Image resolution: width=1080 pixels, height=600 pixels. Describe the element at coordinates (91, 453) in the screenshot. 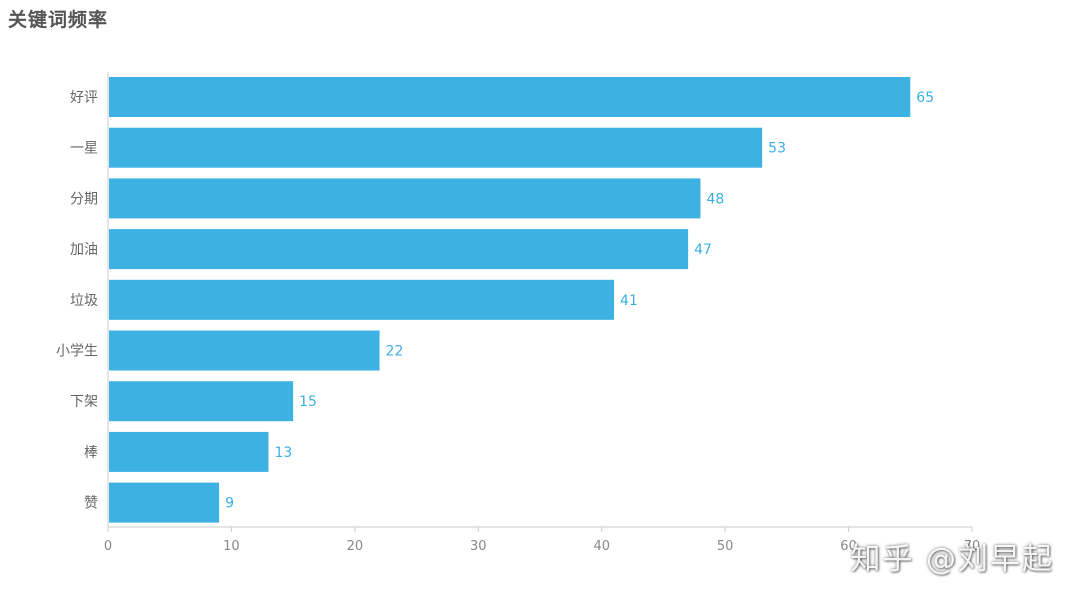

I see `category-label: 棒` at that location.